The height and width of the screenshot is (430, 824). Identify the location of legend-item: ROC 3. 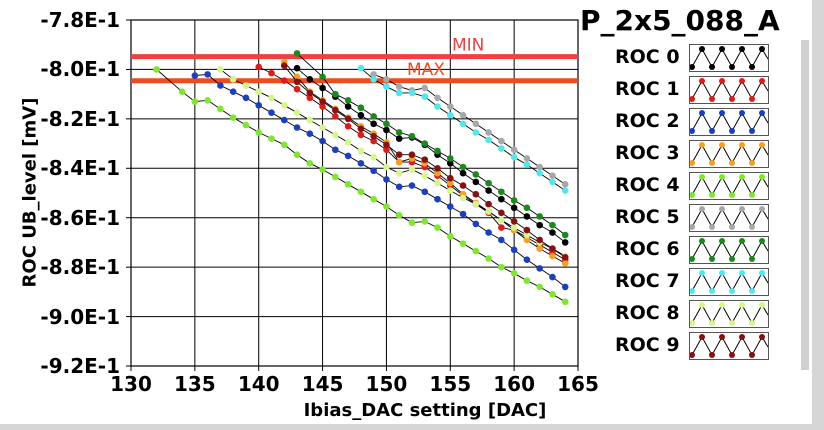
(701, 154).